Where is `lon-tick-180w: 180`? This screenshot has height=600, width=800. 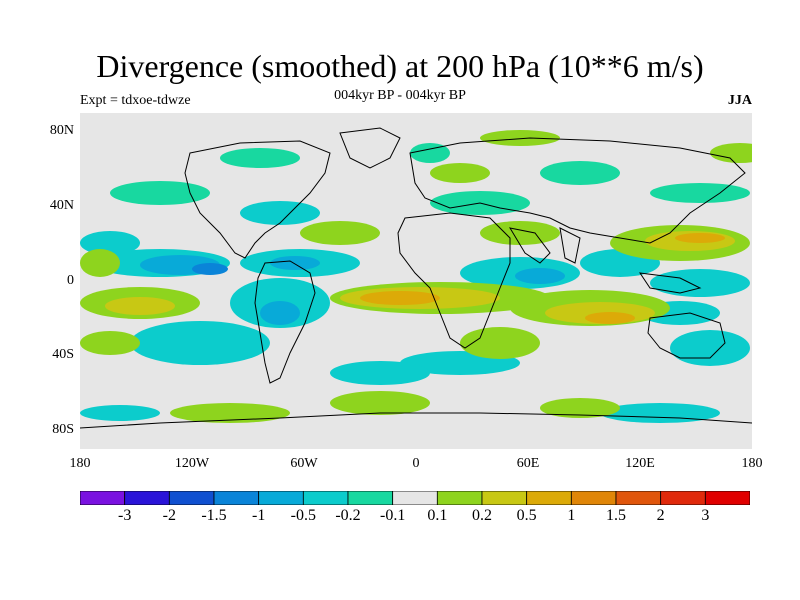 lon-tick-180w: 180 is located at coordinates (80, 463).